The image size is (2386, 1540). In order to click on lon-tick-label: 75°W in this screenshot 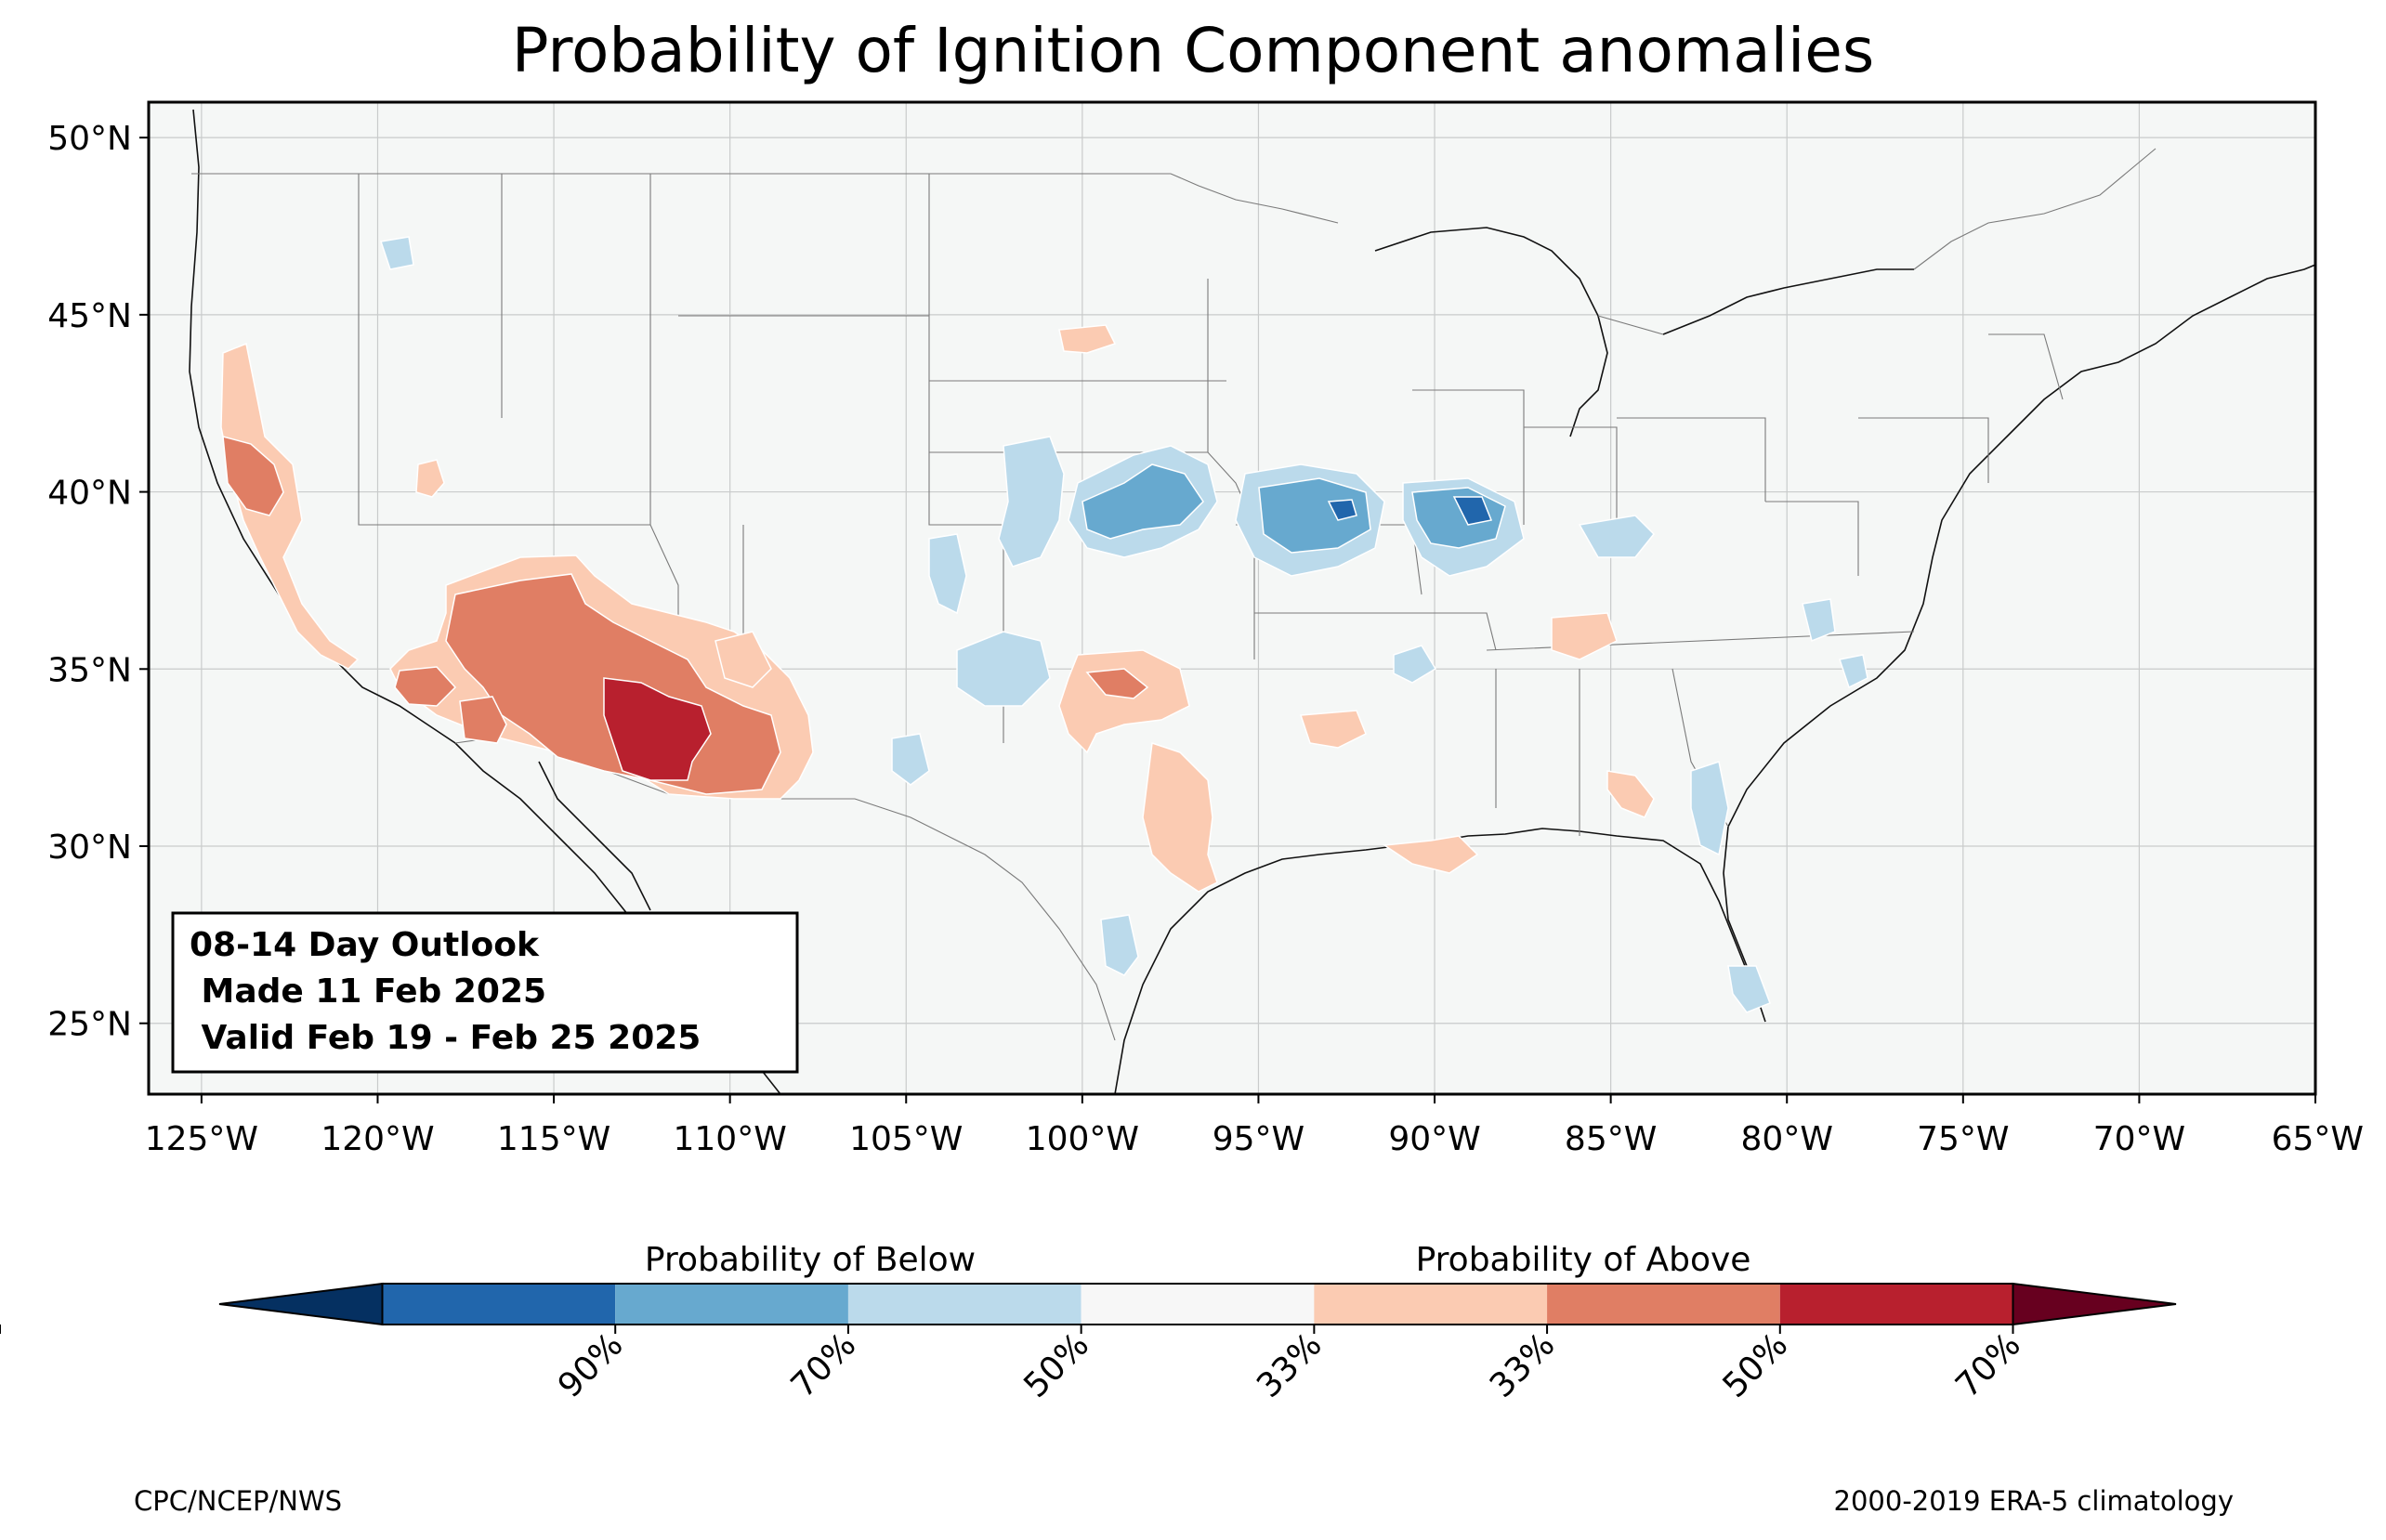, I will do `click(1963, 1139)`.